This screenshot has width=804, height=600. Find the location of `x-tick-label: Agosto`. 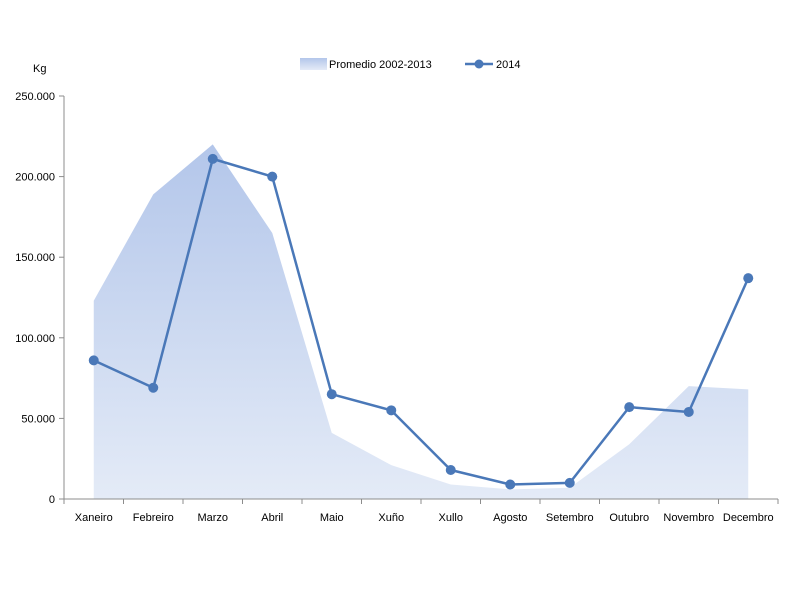

x-tick-label: Agosto is located at coordinates (510, 518).